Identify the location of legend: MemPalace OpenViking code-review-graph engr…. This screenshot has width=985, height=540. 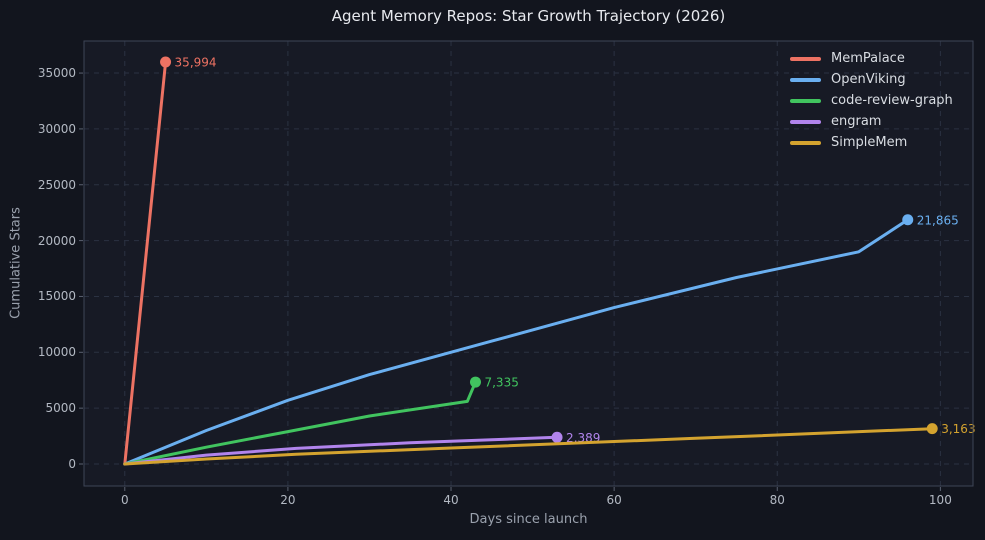
(870, 100).